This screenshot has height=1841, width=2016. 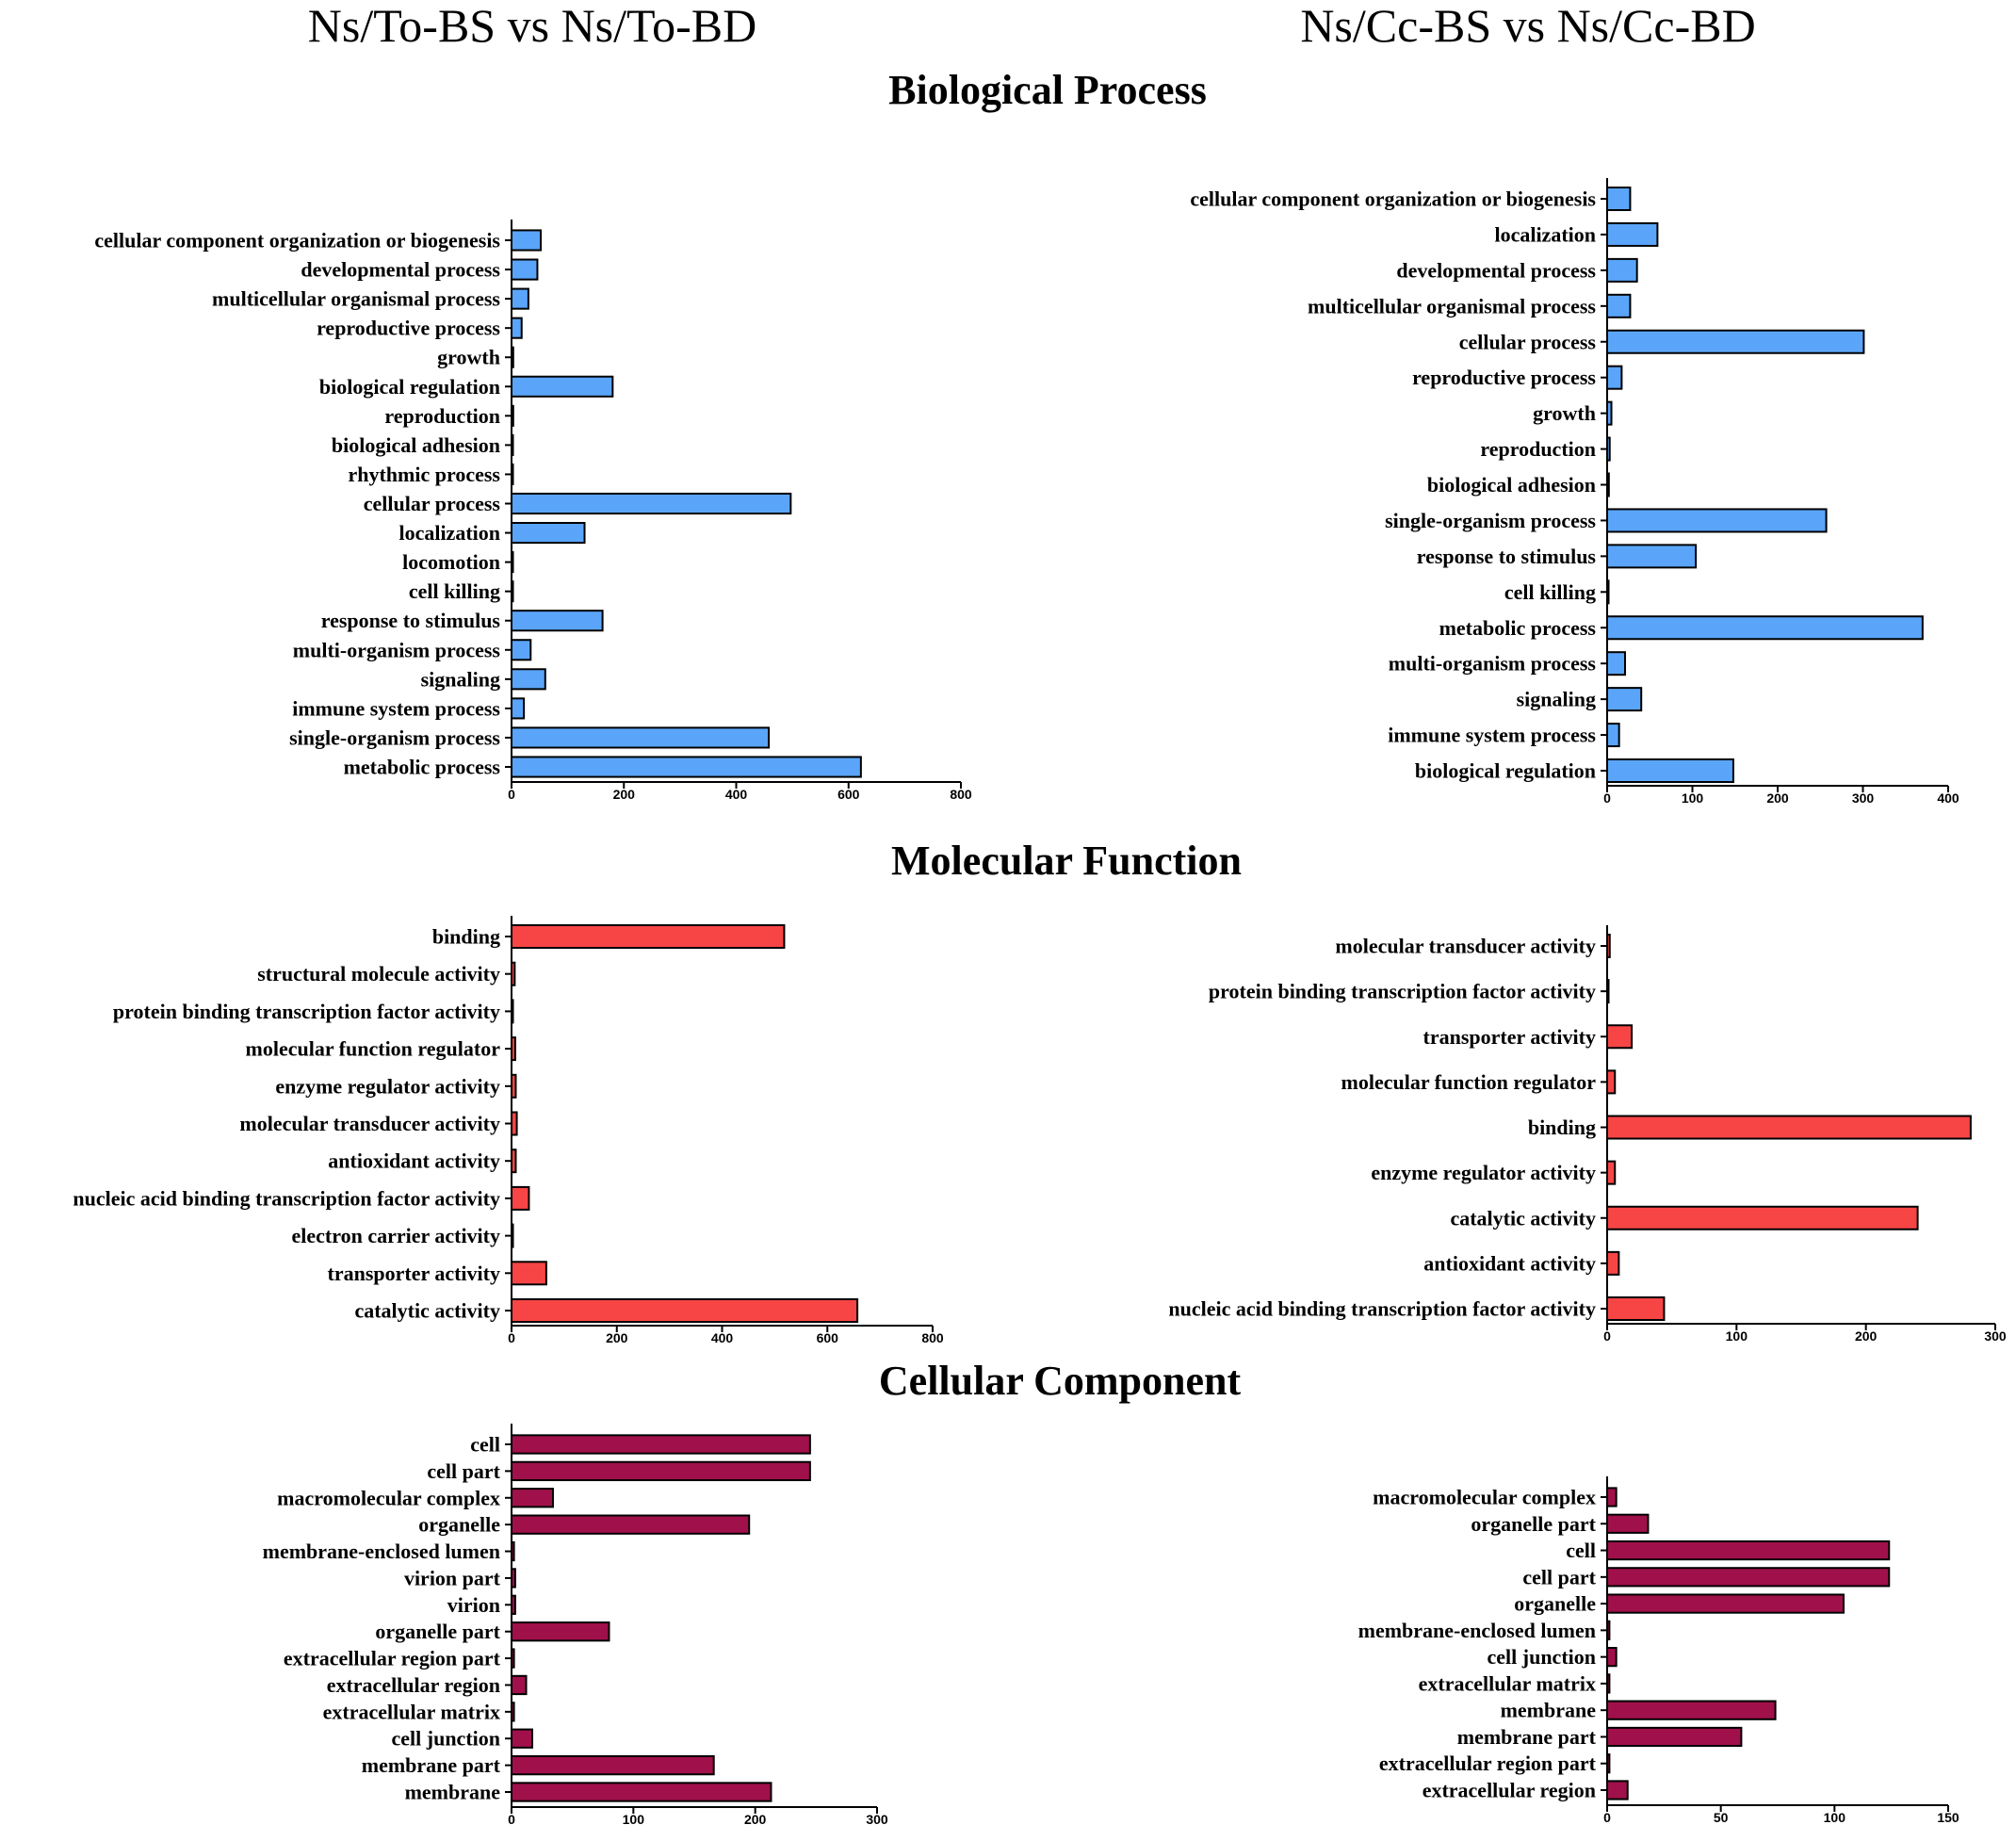 I want to click on bar-molecular-function-regulator, so click(x=1611, y=1082).